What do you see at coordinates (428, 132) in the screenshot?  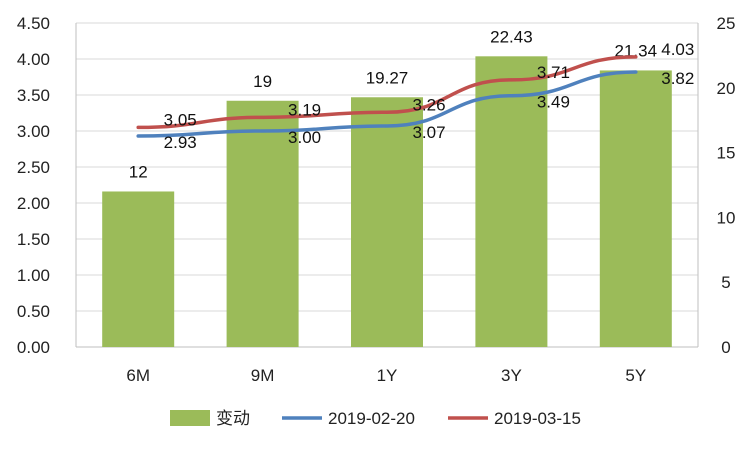 I see `series-data-label: 3.07` at bounding box center [428, 132].